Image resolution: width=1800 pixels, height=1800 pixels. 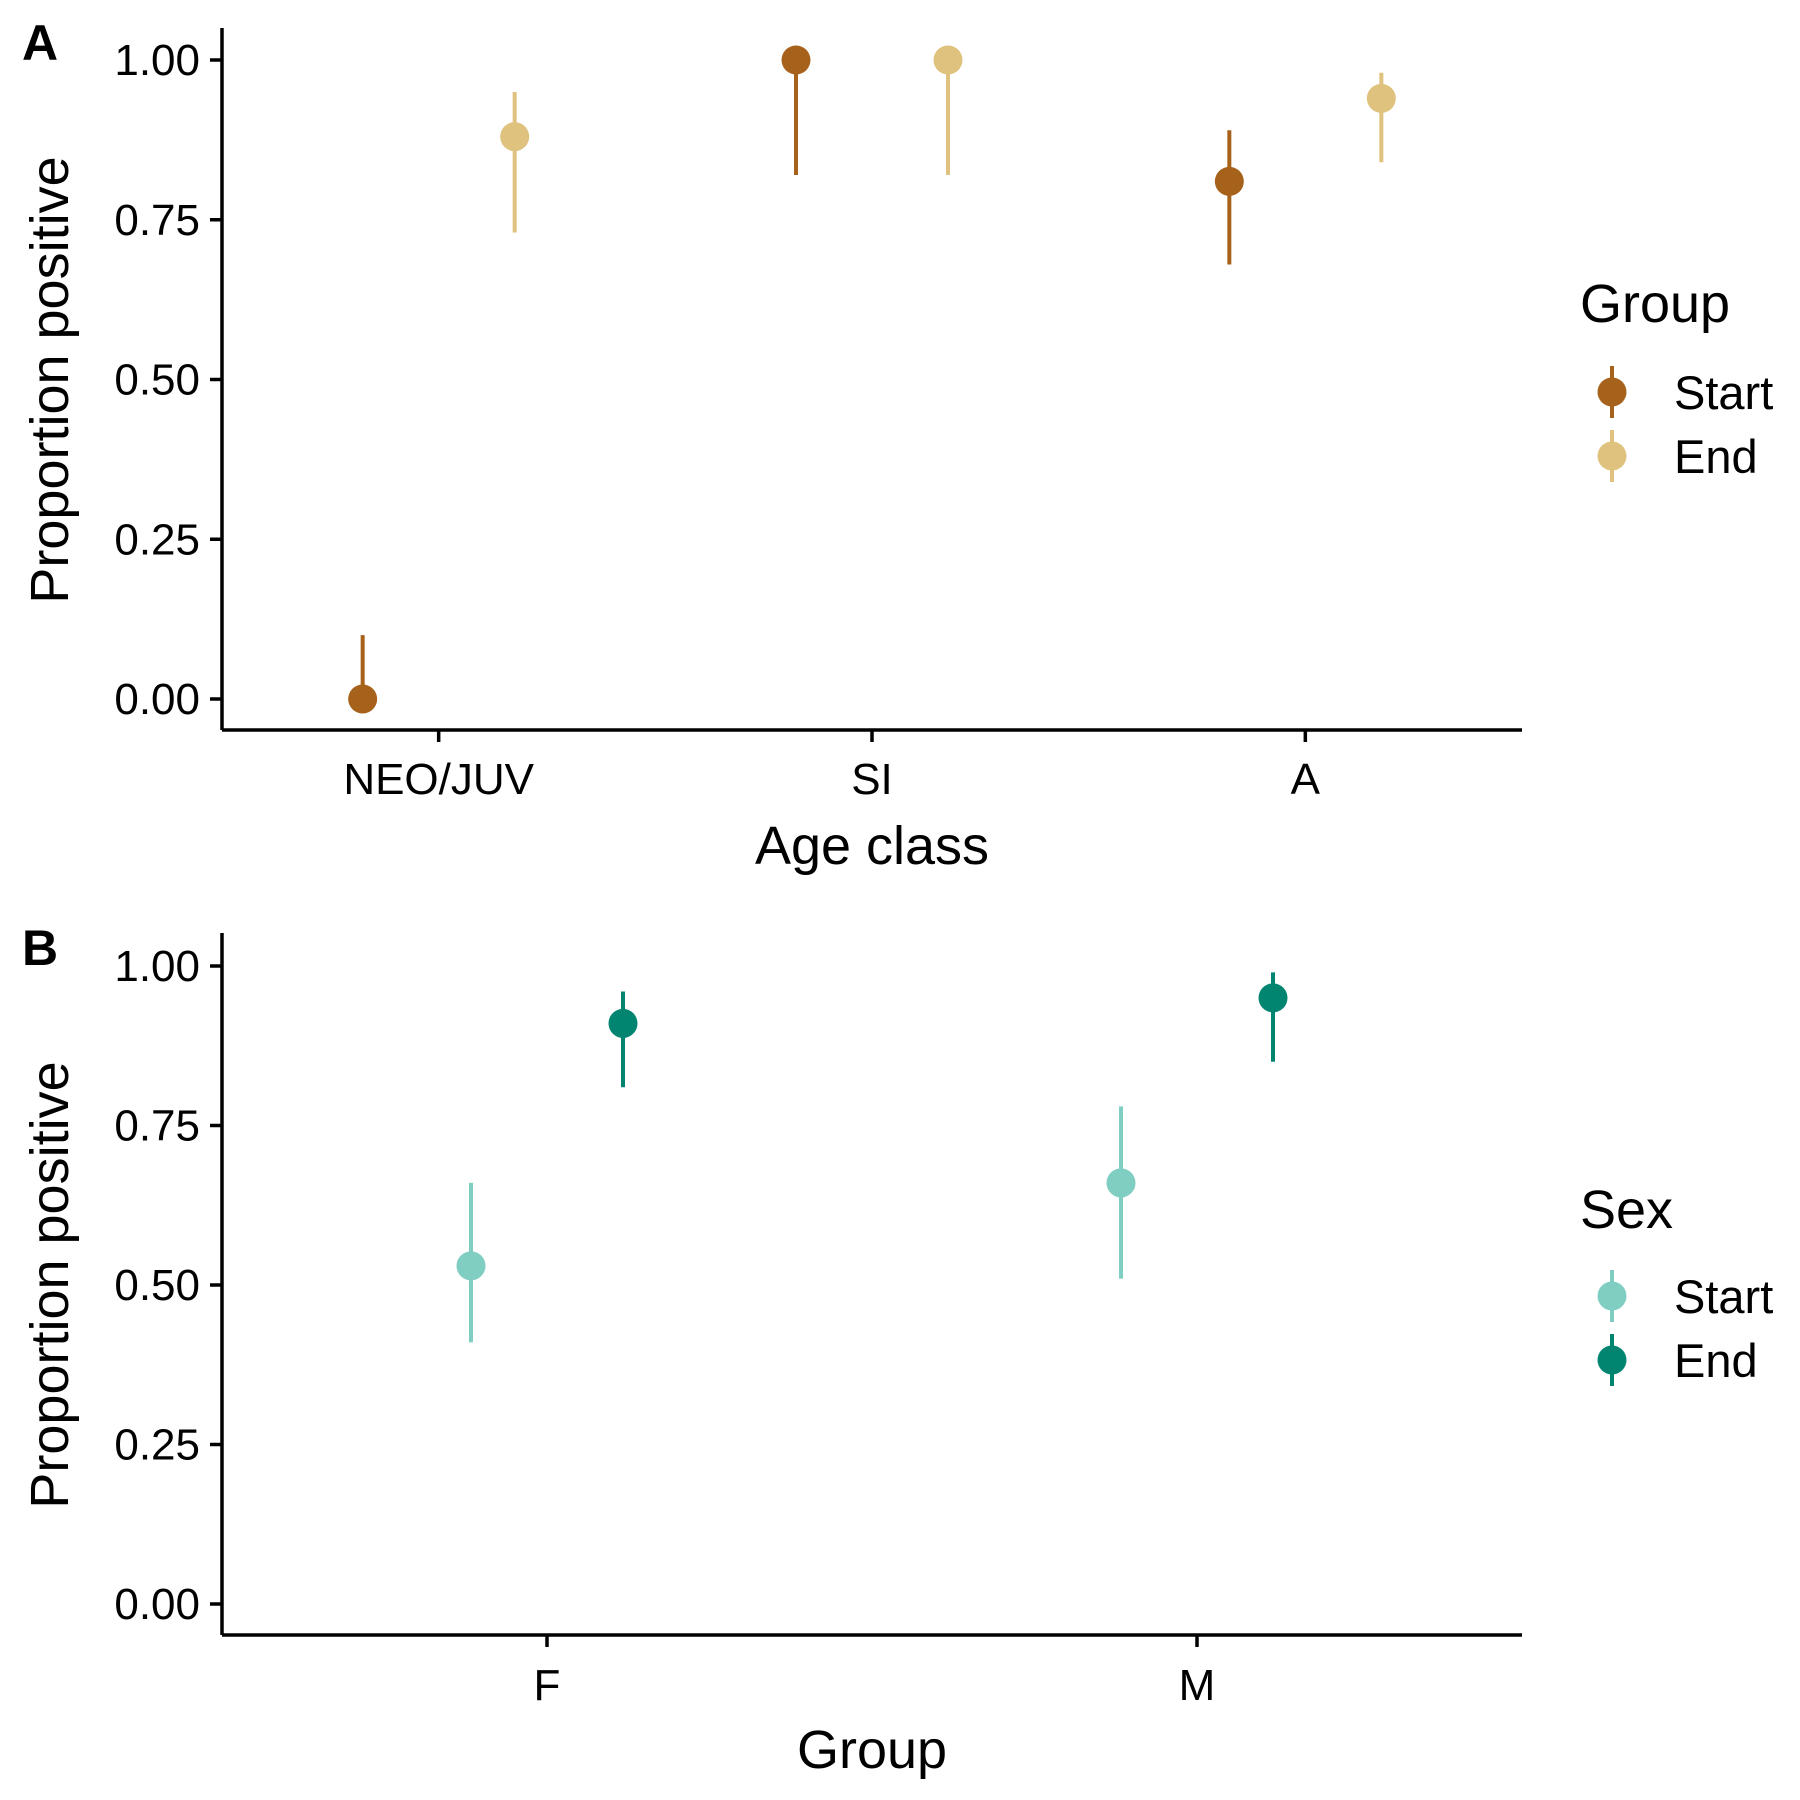 What do you see at coordinates (1655, 304) in the screenshot?
I see `legend-title: Group` at bounding box center [1655, 304].